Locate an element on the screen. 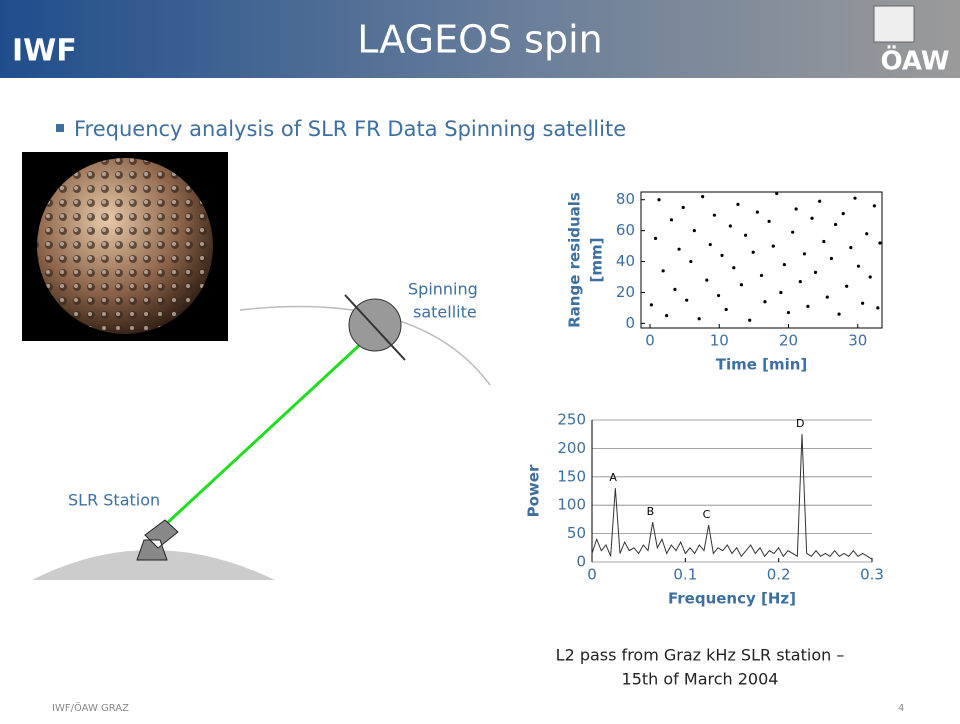 The width and height of the screenshot is (960, 724). peak-label: B is located at coordinates (651, 511).